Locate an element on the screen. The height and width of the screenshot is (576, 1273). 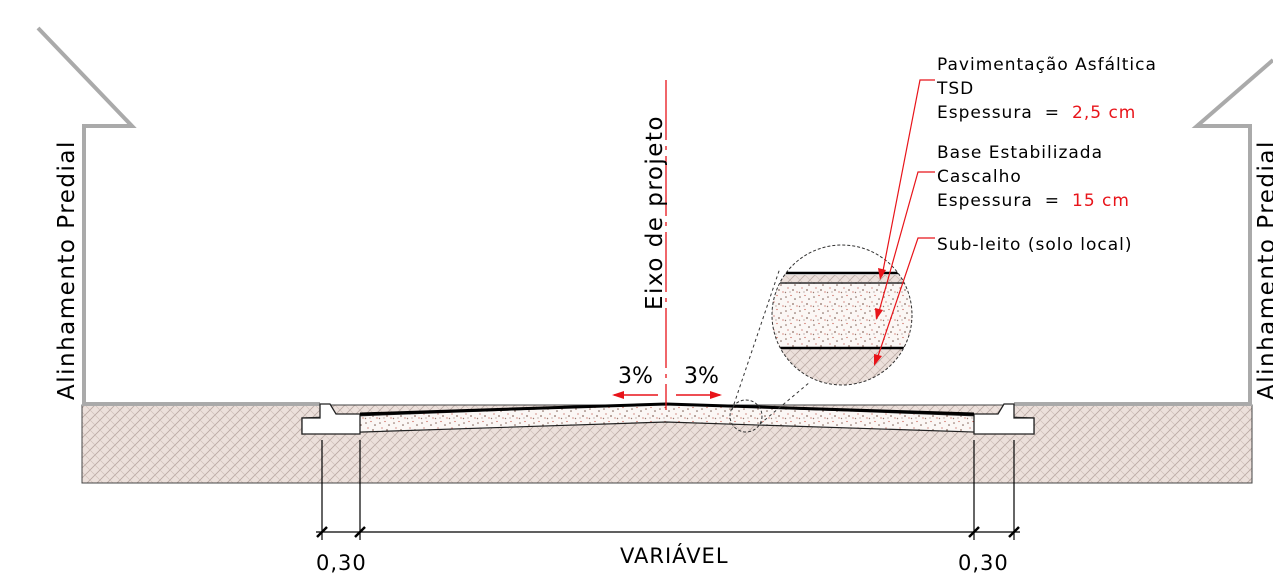
layer-1-name: Pavimentação Asfáltica is located at coordinates (1047, 65).